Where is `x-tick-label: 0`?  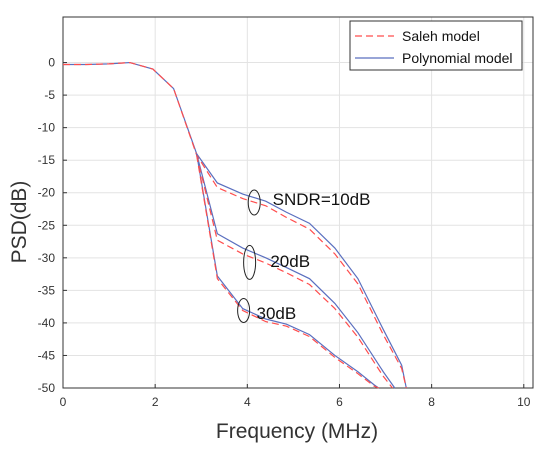
x-tick-label: 0 is located at coordinates (63, 402).